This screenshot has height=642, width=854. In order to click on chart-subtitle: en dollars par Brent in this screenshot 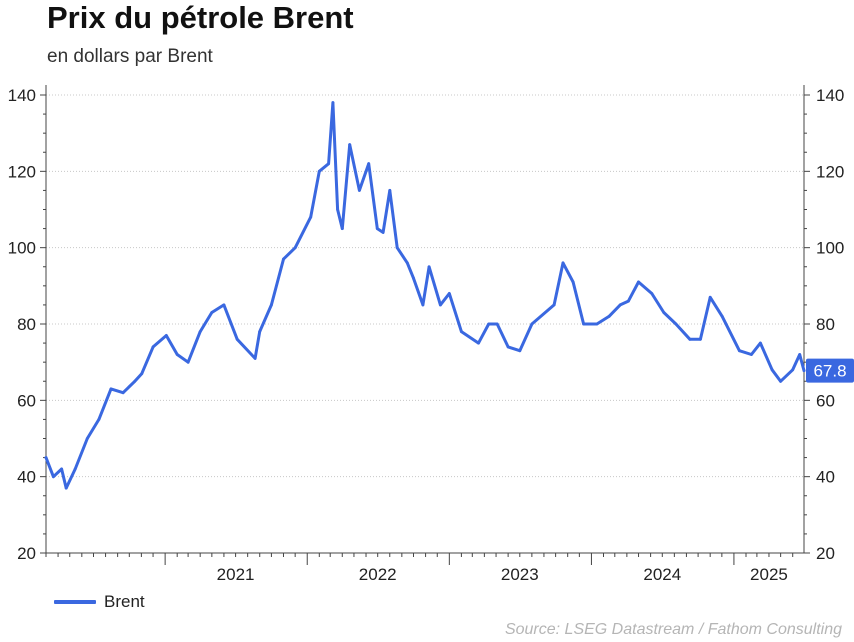, I will do `click(130, 56)`.